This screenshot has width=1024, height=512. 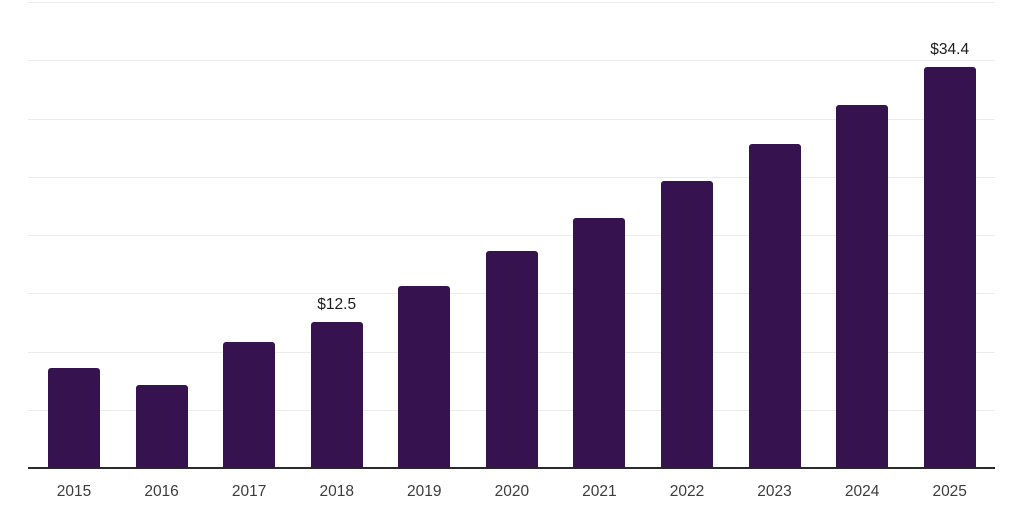 What do you see at coordinates (336, 491) in the screenshot?
I see `x-tick-label-2018: 2018` at bounding box center [336, 491].